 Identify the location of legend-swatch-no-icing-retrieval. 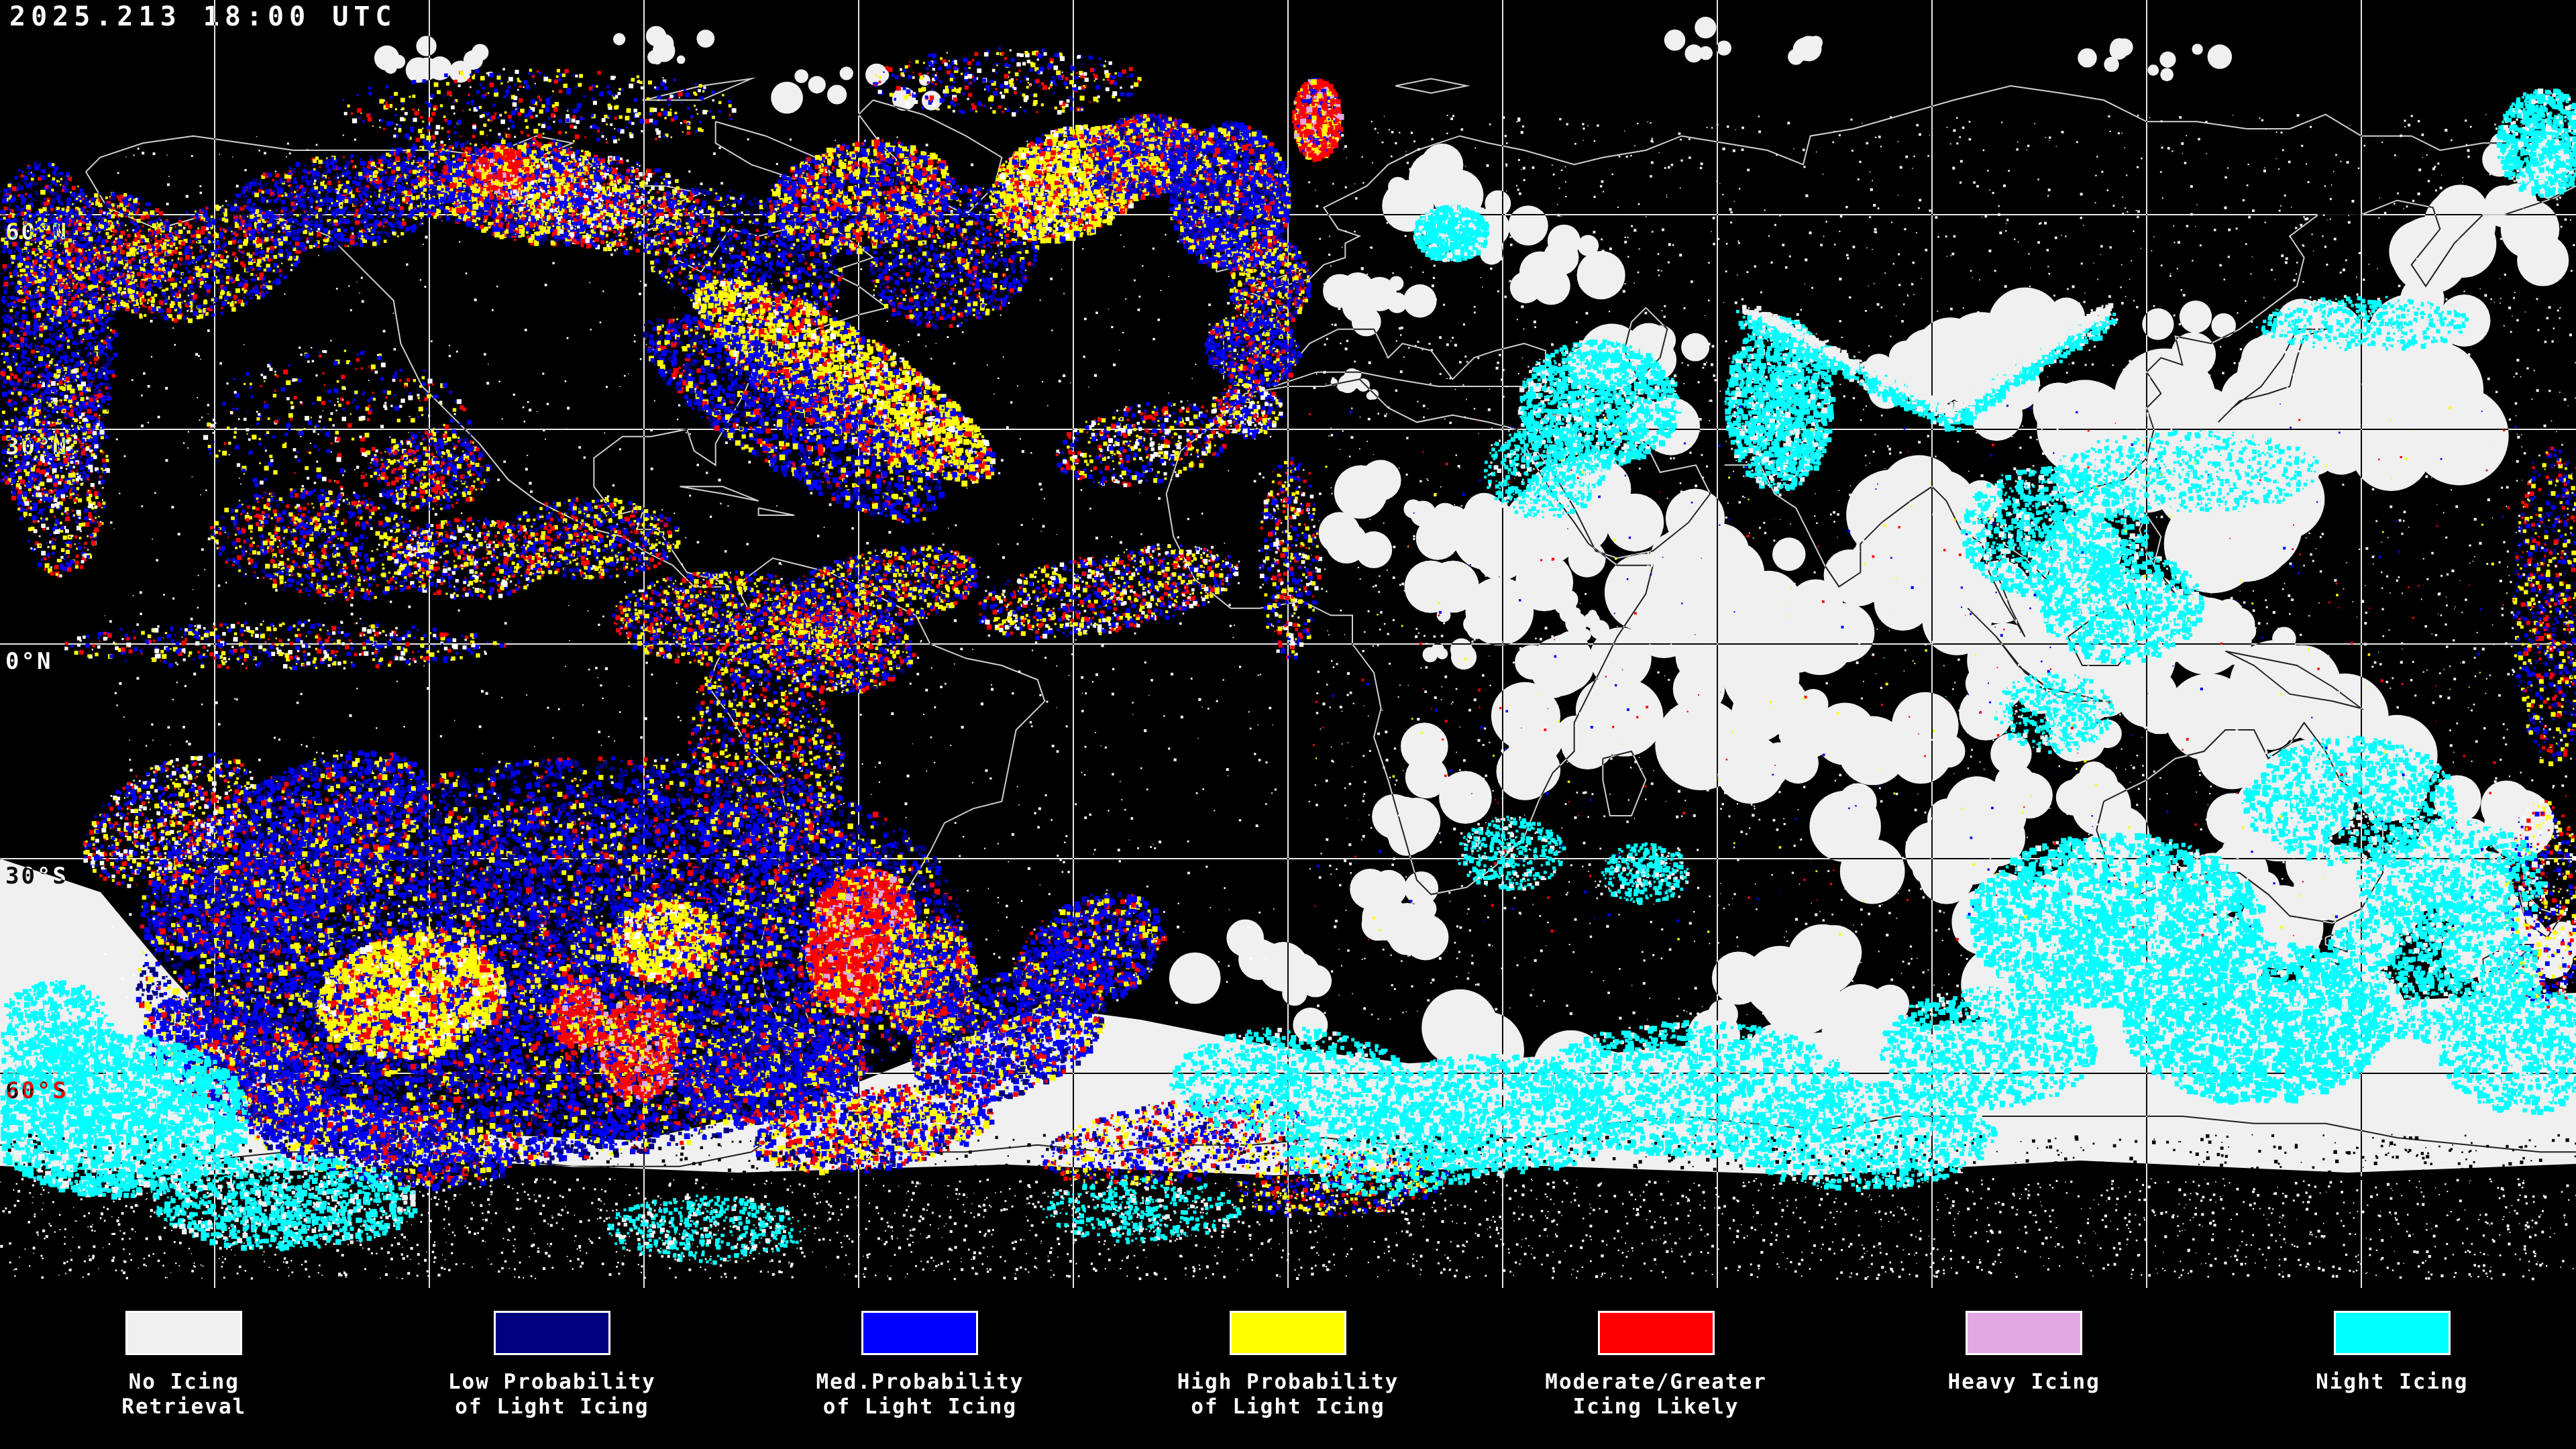
(184, 1333).